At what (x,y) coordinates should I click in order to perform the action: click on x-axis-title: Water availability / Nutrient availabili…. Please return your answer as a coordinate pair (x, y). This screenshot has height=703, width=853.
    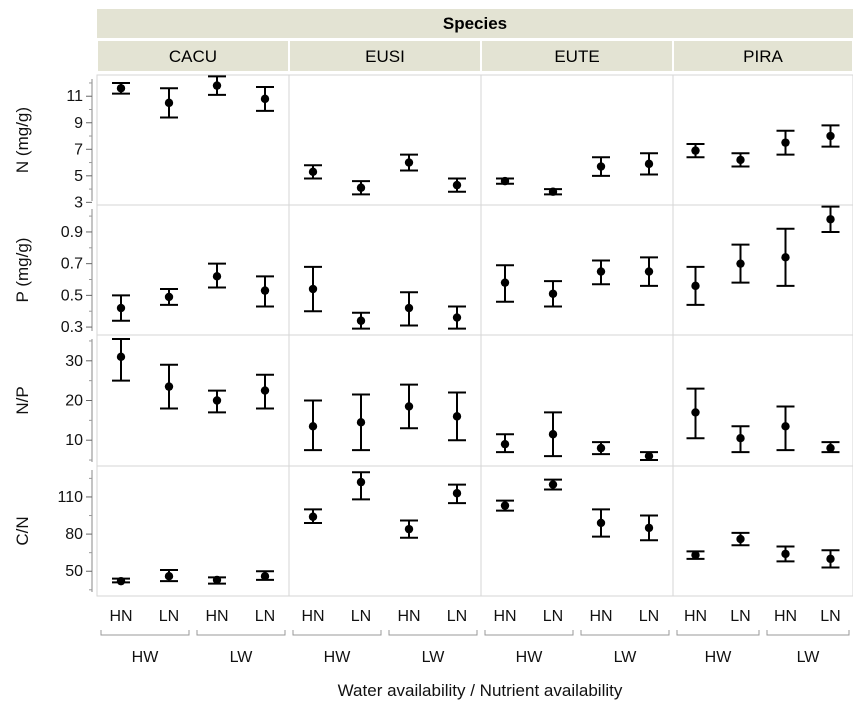
    Looking at the image, I should click on (480, 690).